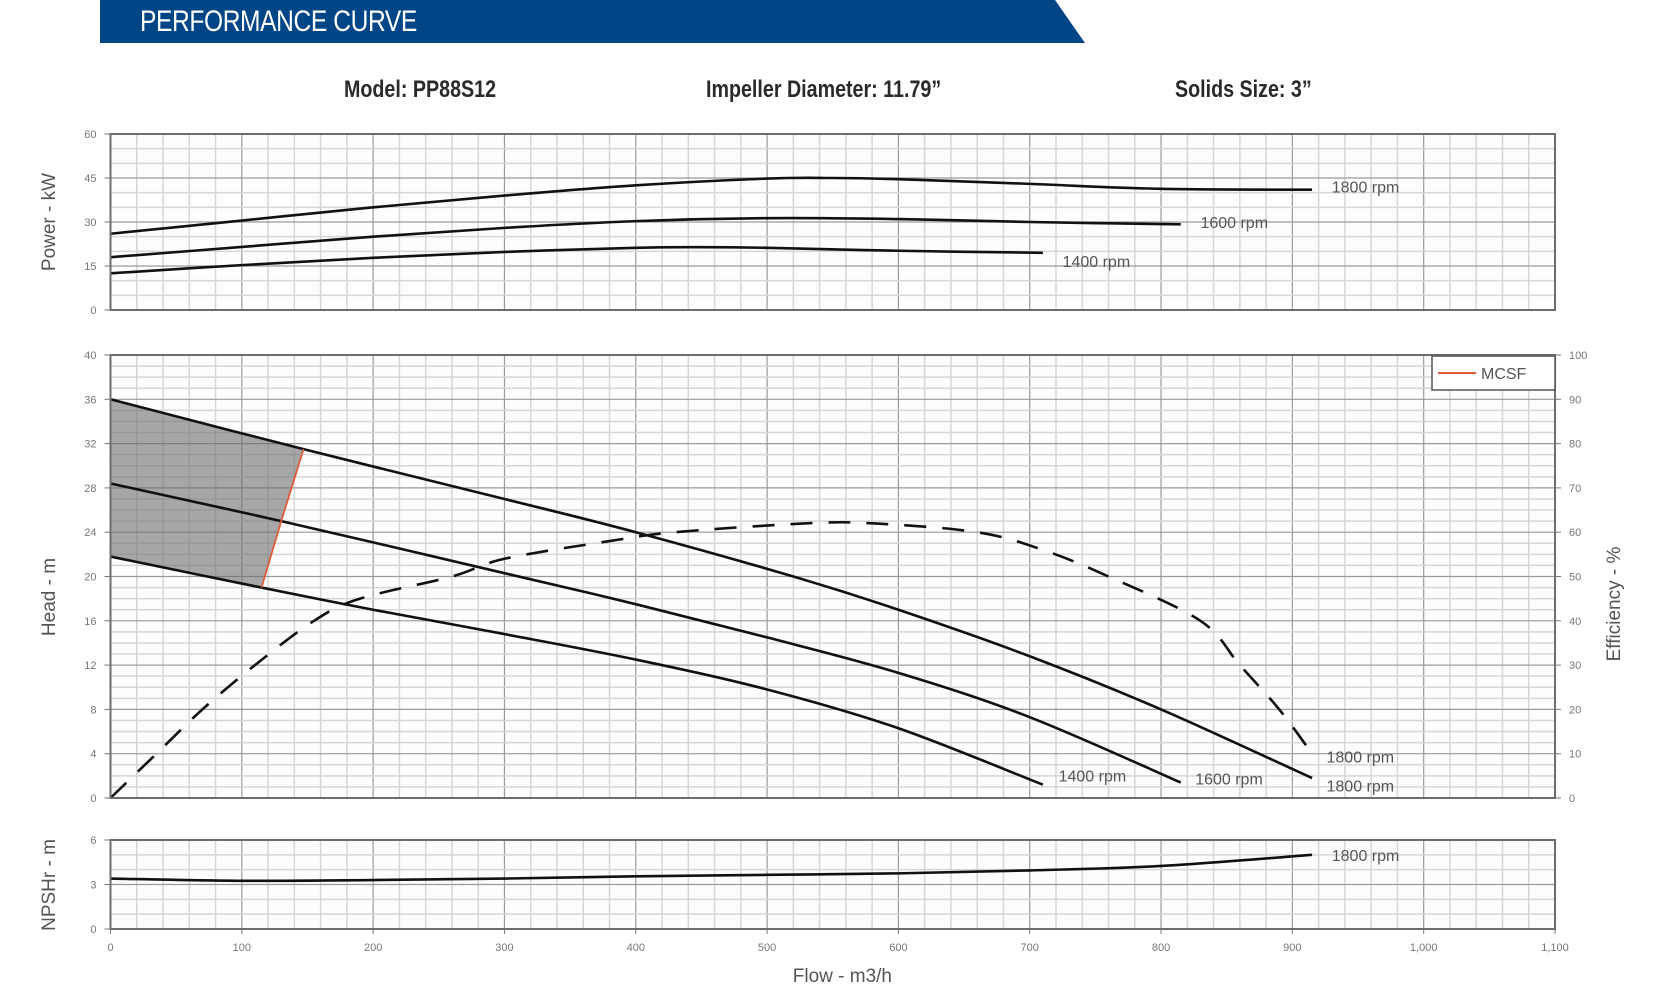  I want to click on x-tick-label: 700, so click(1030, 948).